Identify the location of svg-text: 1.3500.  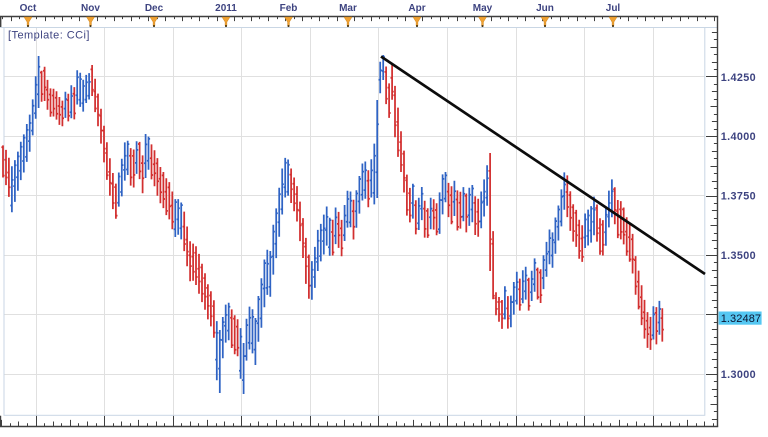
(738, 256).